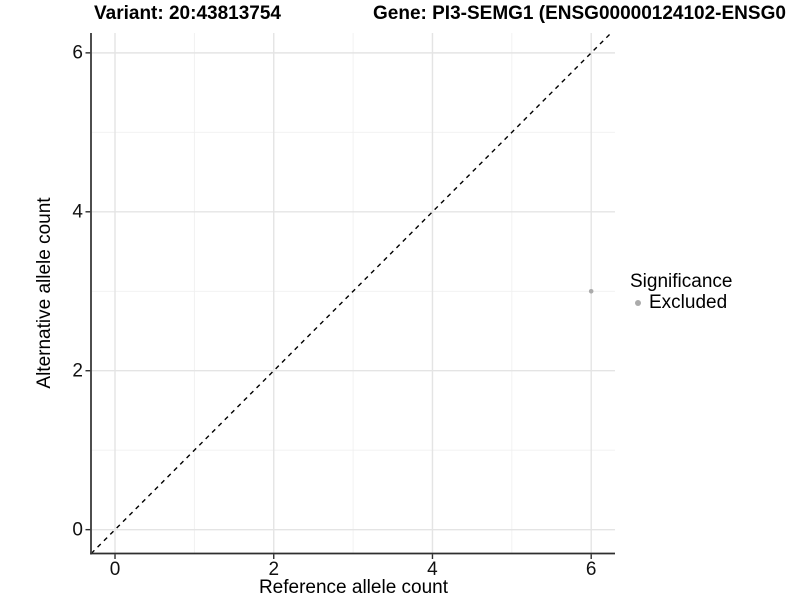 The width and height of the screenshot is (800, 600). I want to click on x-tick-label: 4, so click(432, 569).